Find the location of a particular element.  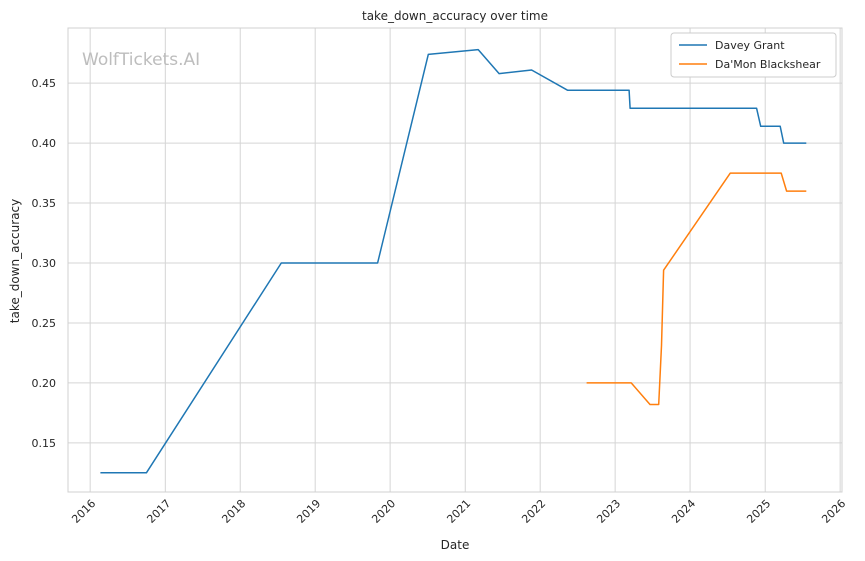

chart-title: take_down_accuracy over time is located at coordinates (455, 16).